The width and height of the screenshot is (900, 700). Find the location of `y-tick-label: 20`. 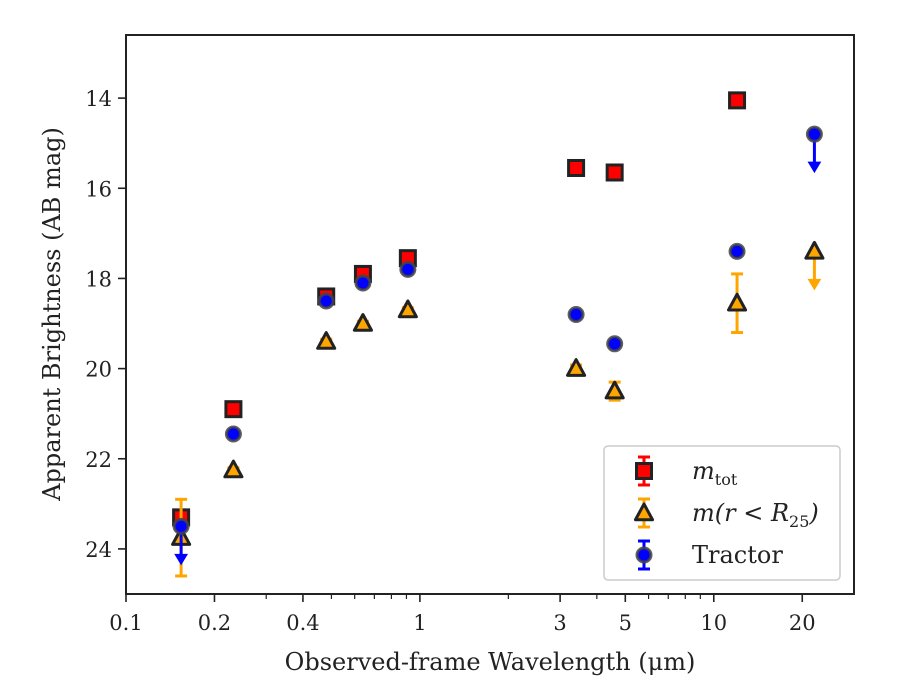

y-tick-label: 20 is located at coordinates (98, 370).